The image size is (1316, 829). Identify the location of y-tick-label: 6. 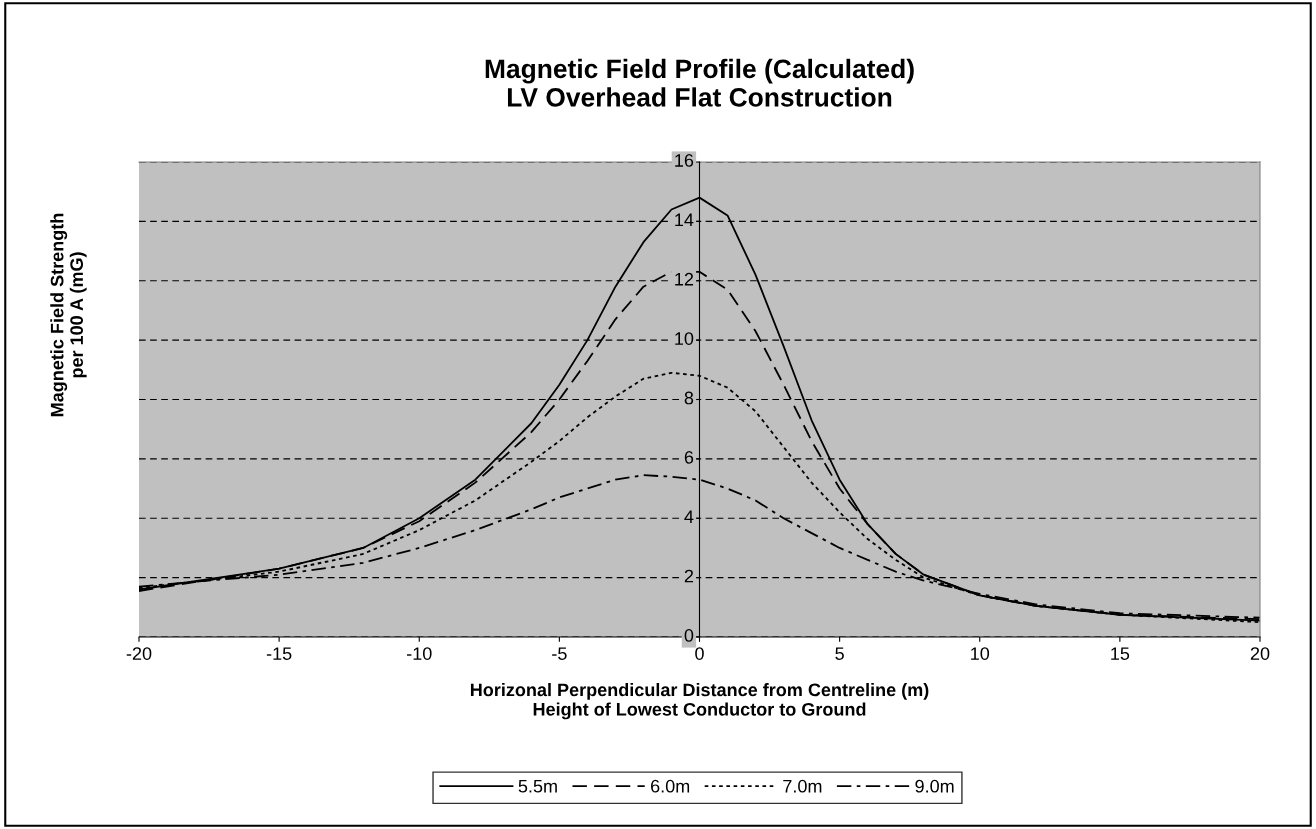
(689, 457).